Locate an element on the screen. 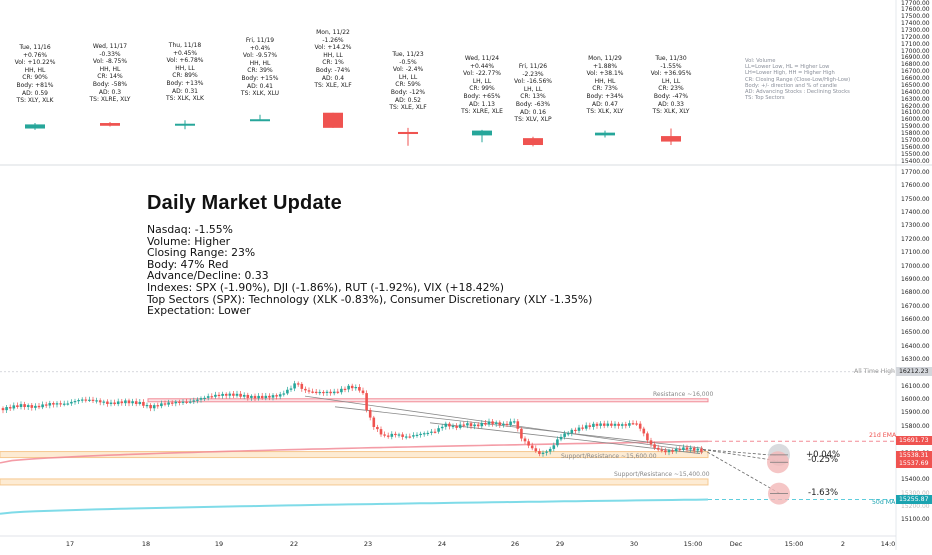 This screenshot has height=555, width=932. day-summary-line: CR: 39% is located at coordinates (260, 71).